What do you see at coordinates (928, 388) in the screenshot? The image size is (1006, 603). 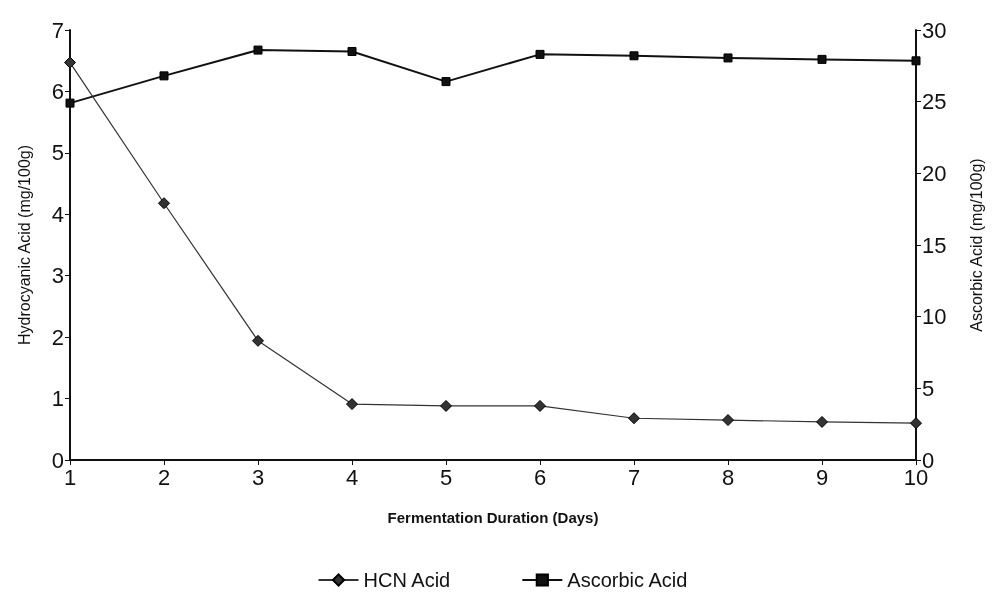 I see `y2-tick-label: 5` at bounding box center [928, 388].